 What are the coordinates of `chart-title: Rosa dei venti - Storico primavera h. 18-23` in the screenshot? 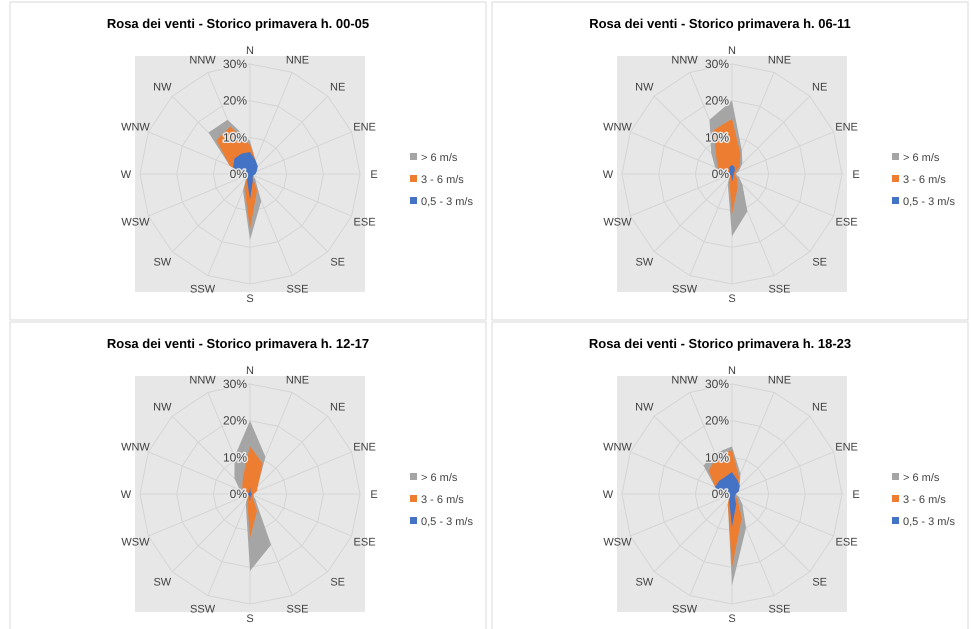 It's located at (720, 343).